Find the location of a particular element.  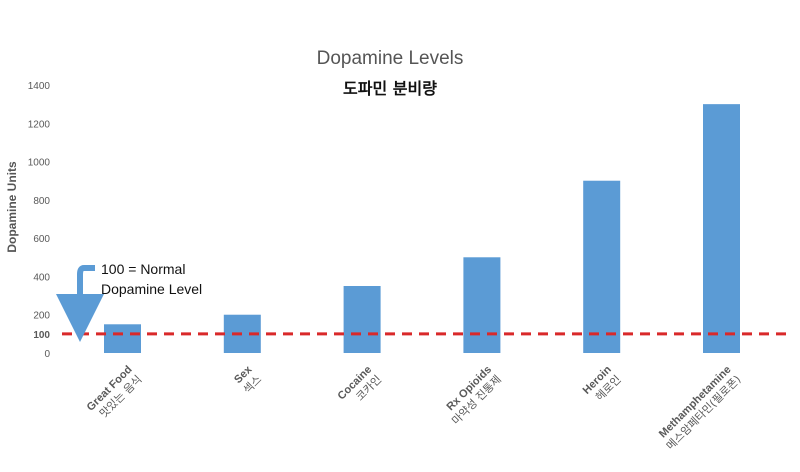

y-tick-label: 1000 is located at coordinates (39, 163).